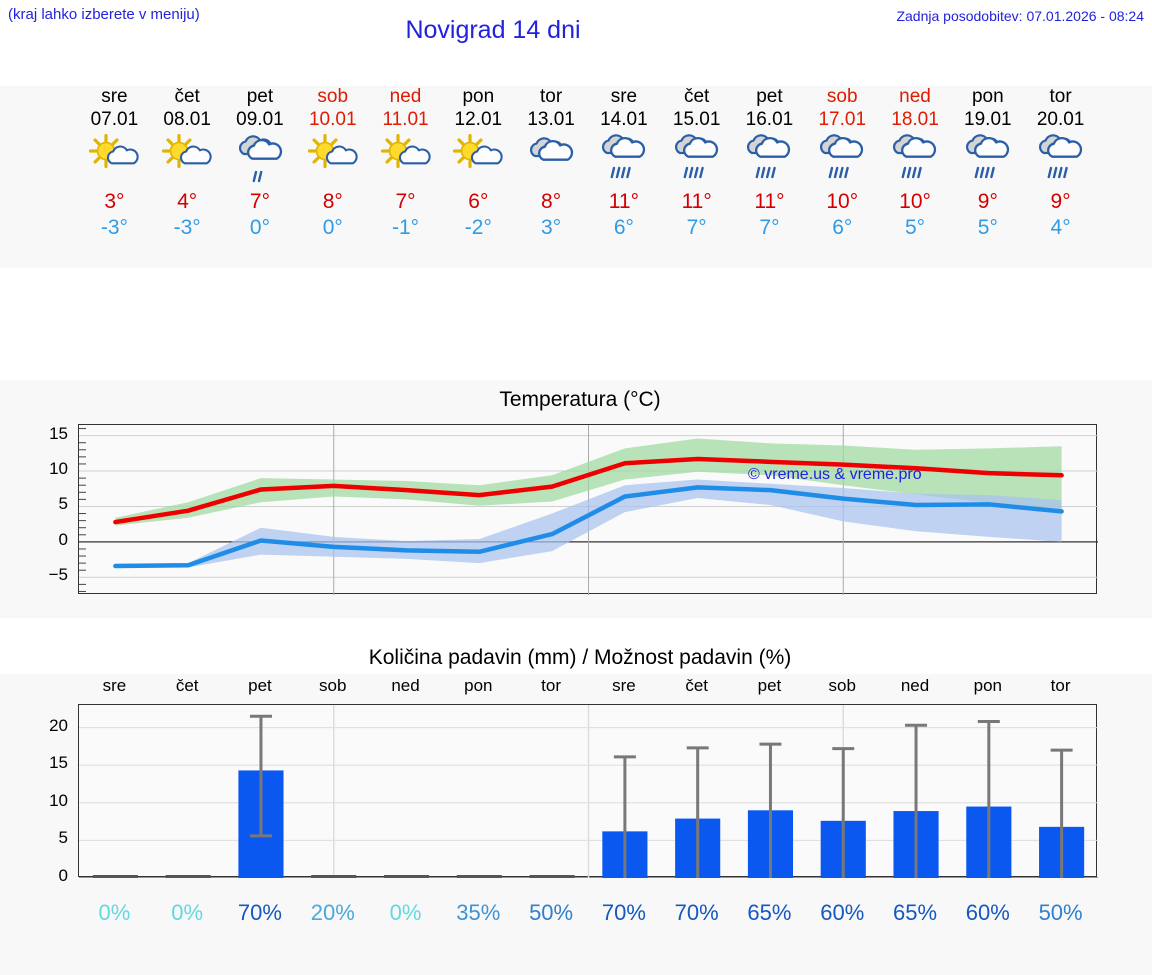 The width and height of the screenshot is (1152, 975). I want to click on forecast-day-column: pet 09.01 7° 0°, so click(259, 163).